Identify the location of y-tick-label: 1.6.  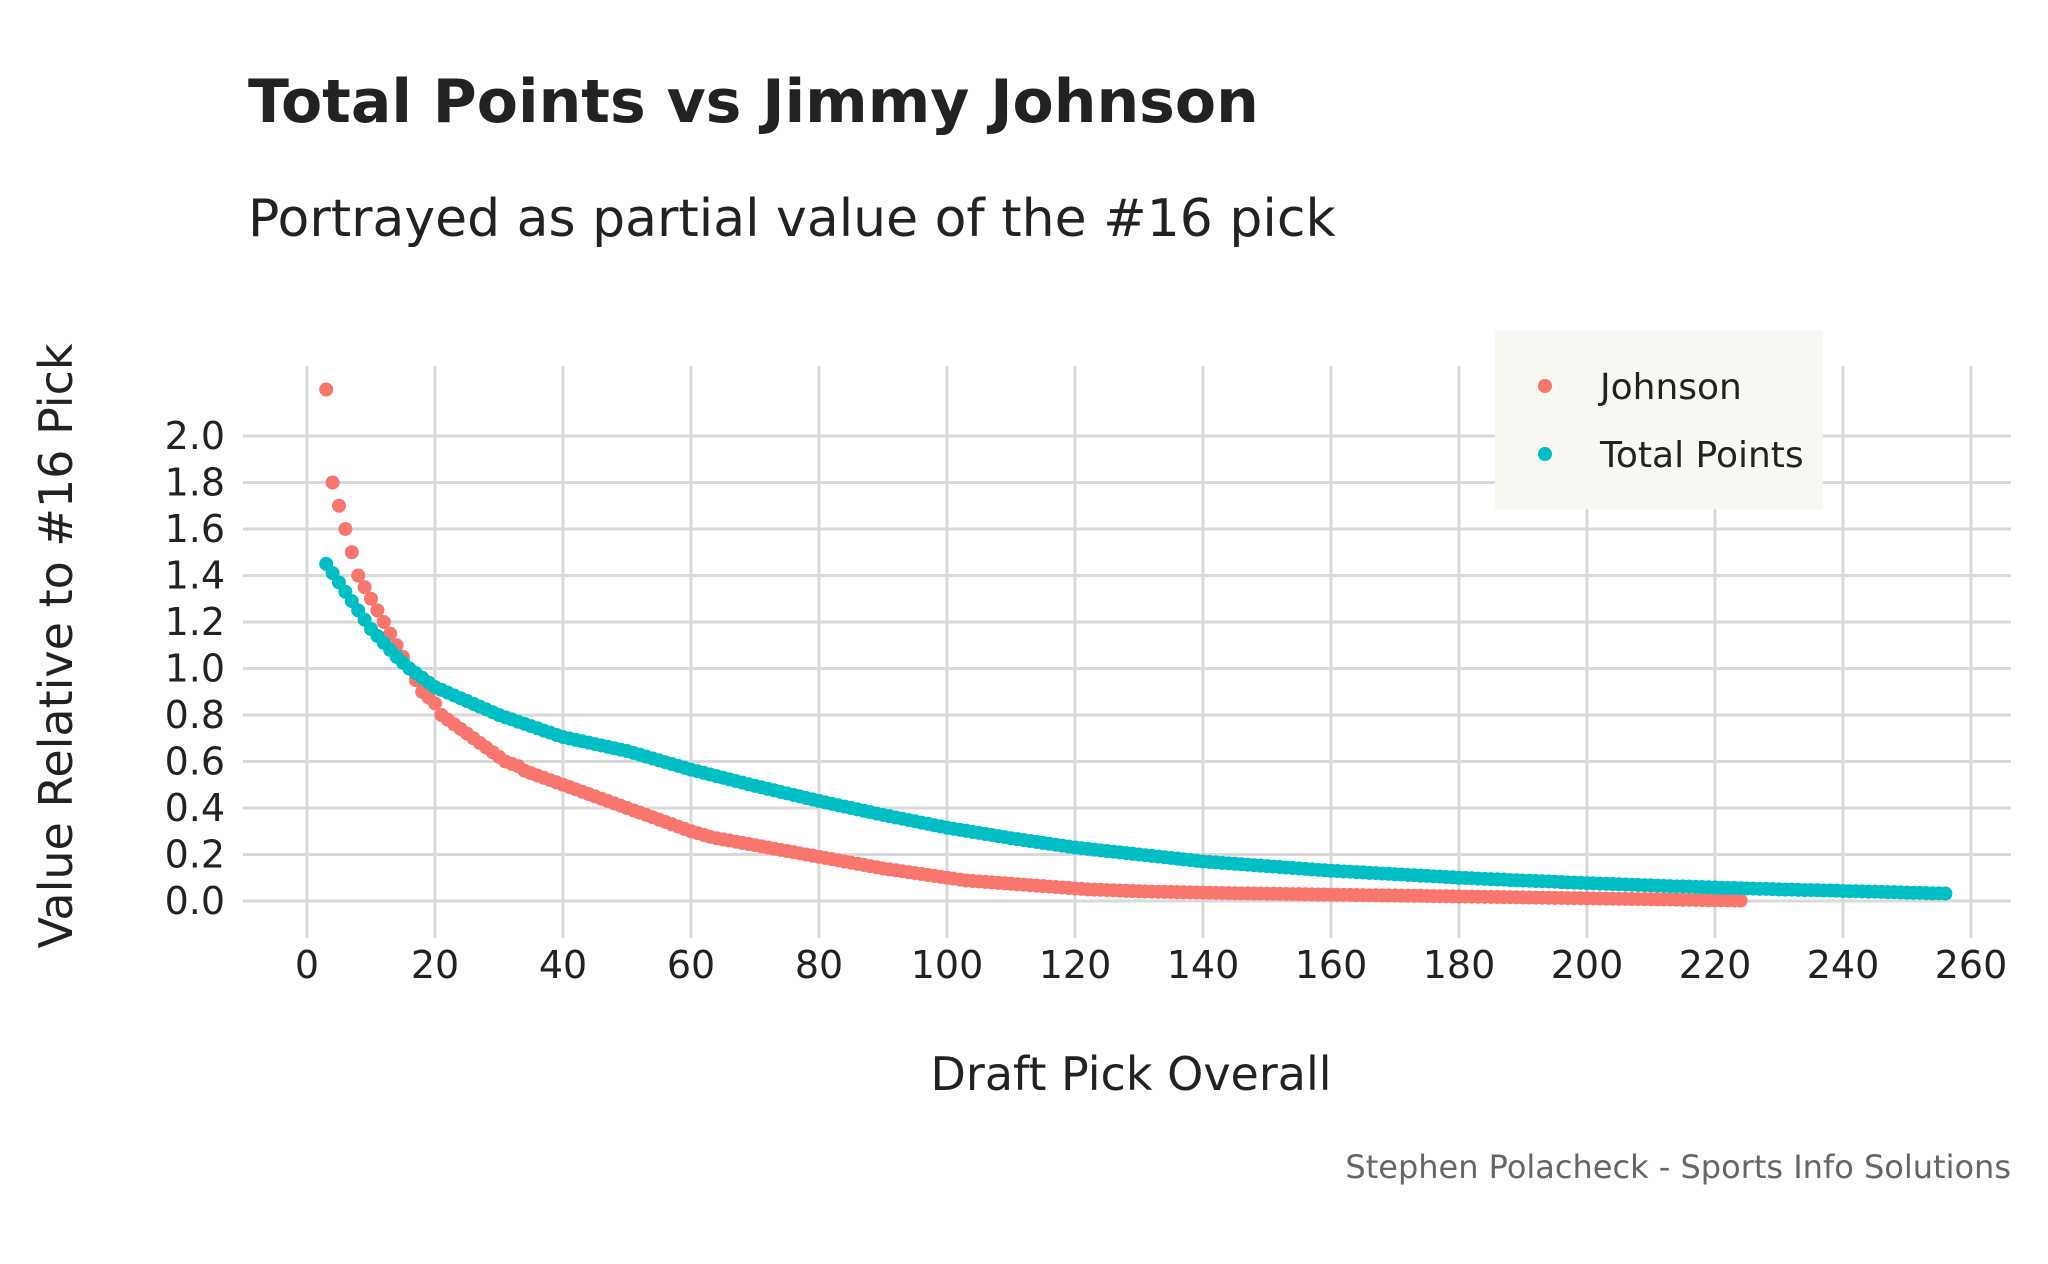
(195, 529).